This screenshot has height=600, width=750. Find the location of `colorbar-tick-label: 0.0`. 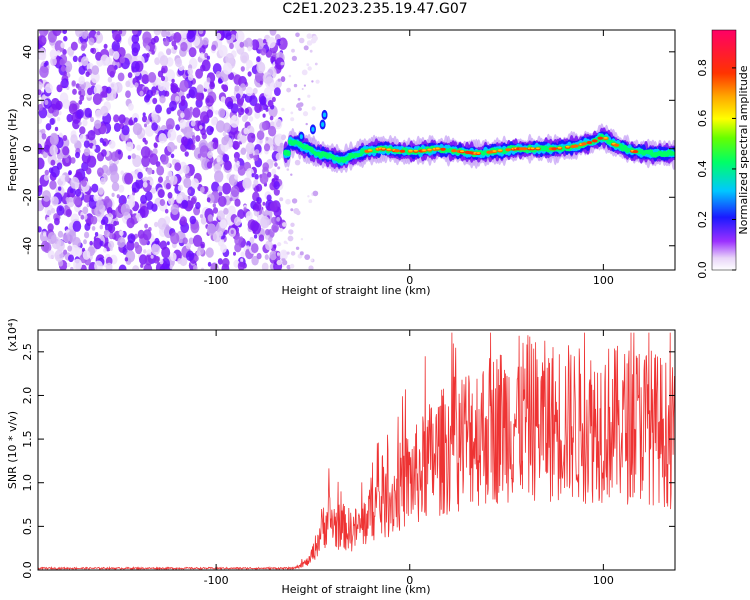

colorbar-tick-label: 0.0 is located at coordinates (702, 270).